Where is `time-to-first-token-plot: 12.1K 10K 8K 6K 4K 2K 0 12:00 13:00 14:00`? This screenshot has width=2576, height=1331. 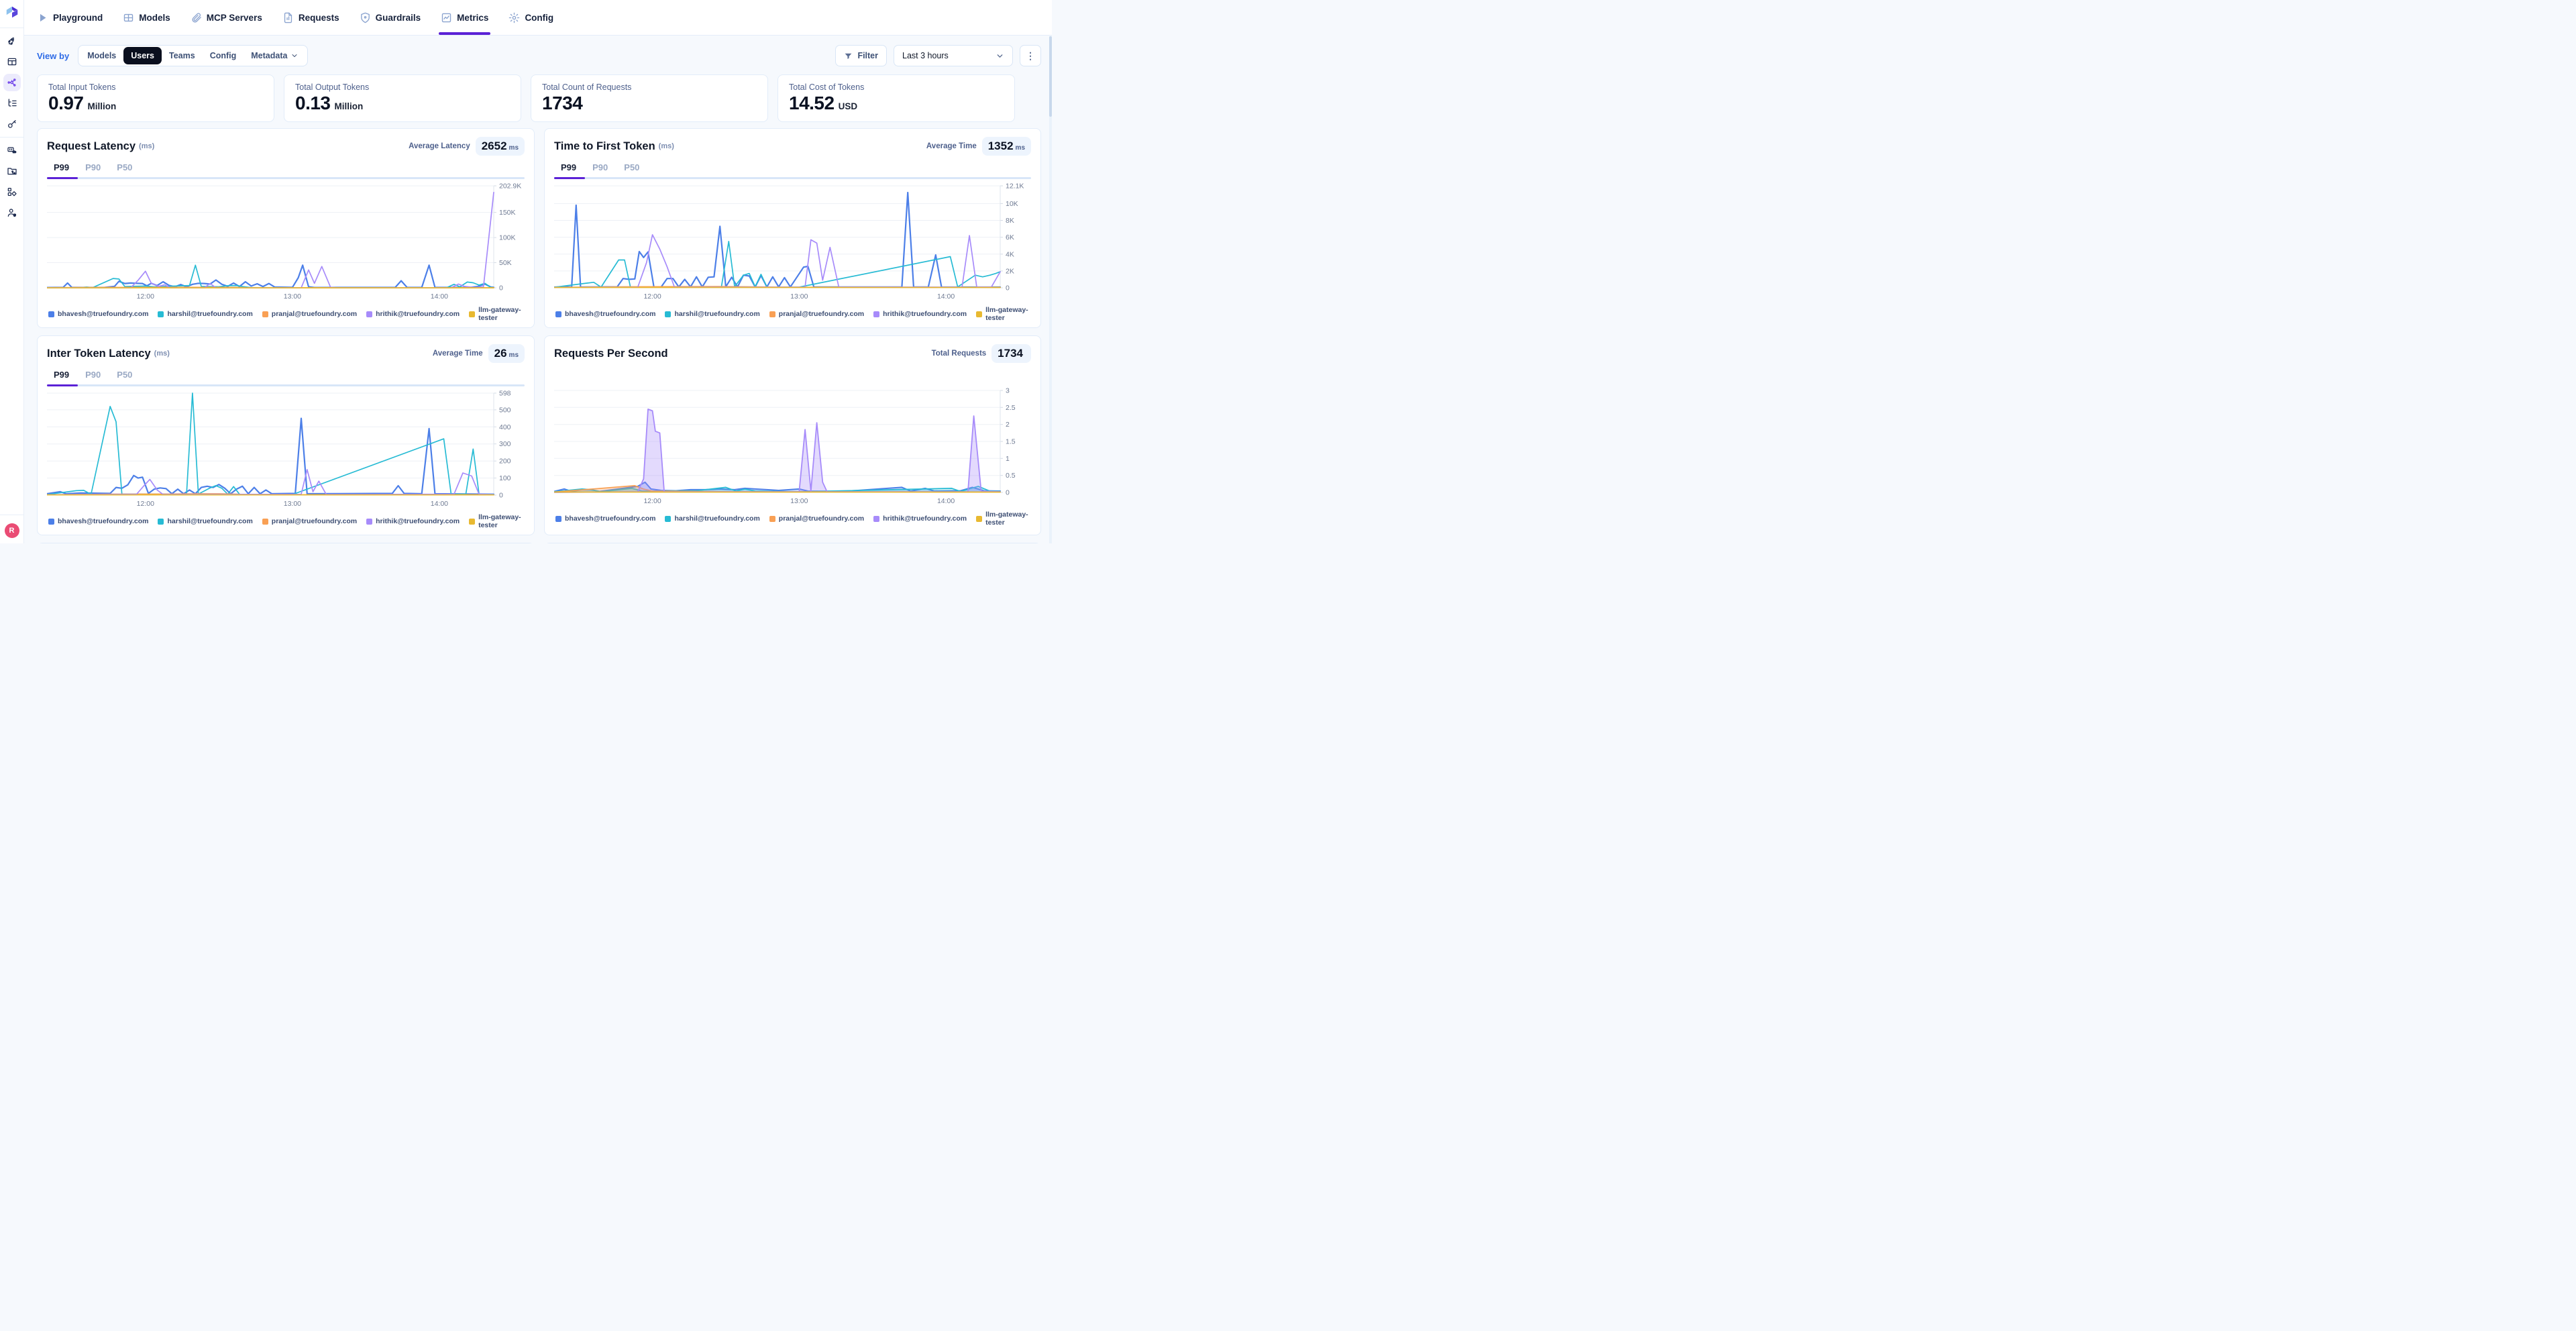
time-to-first-token-plot: 12.1K 10K 8K 6K 4K 2K 0 12:00 13:00 14:00 is located at coordinates (792, 244).